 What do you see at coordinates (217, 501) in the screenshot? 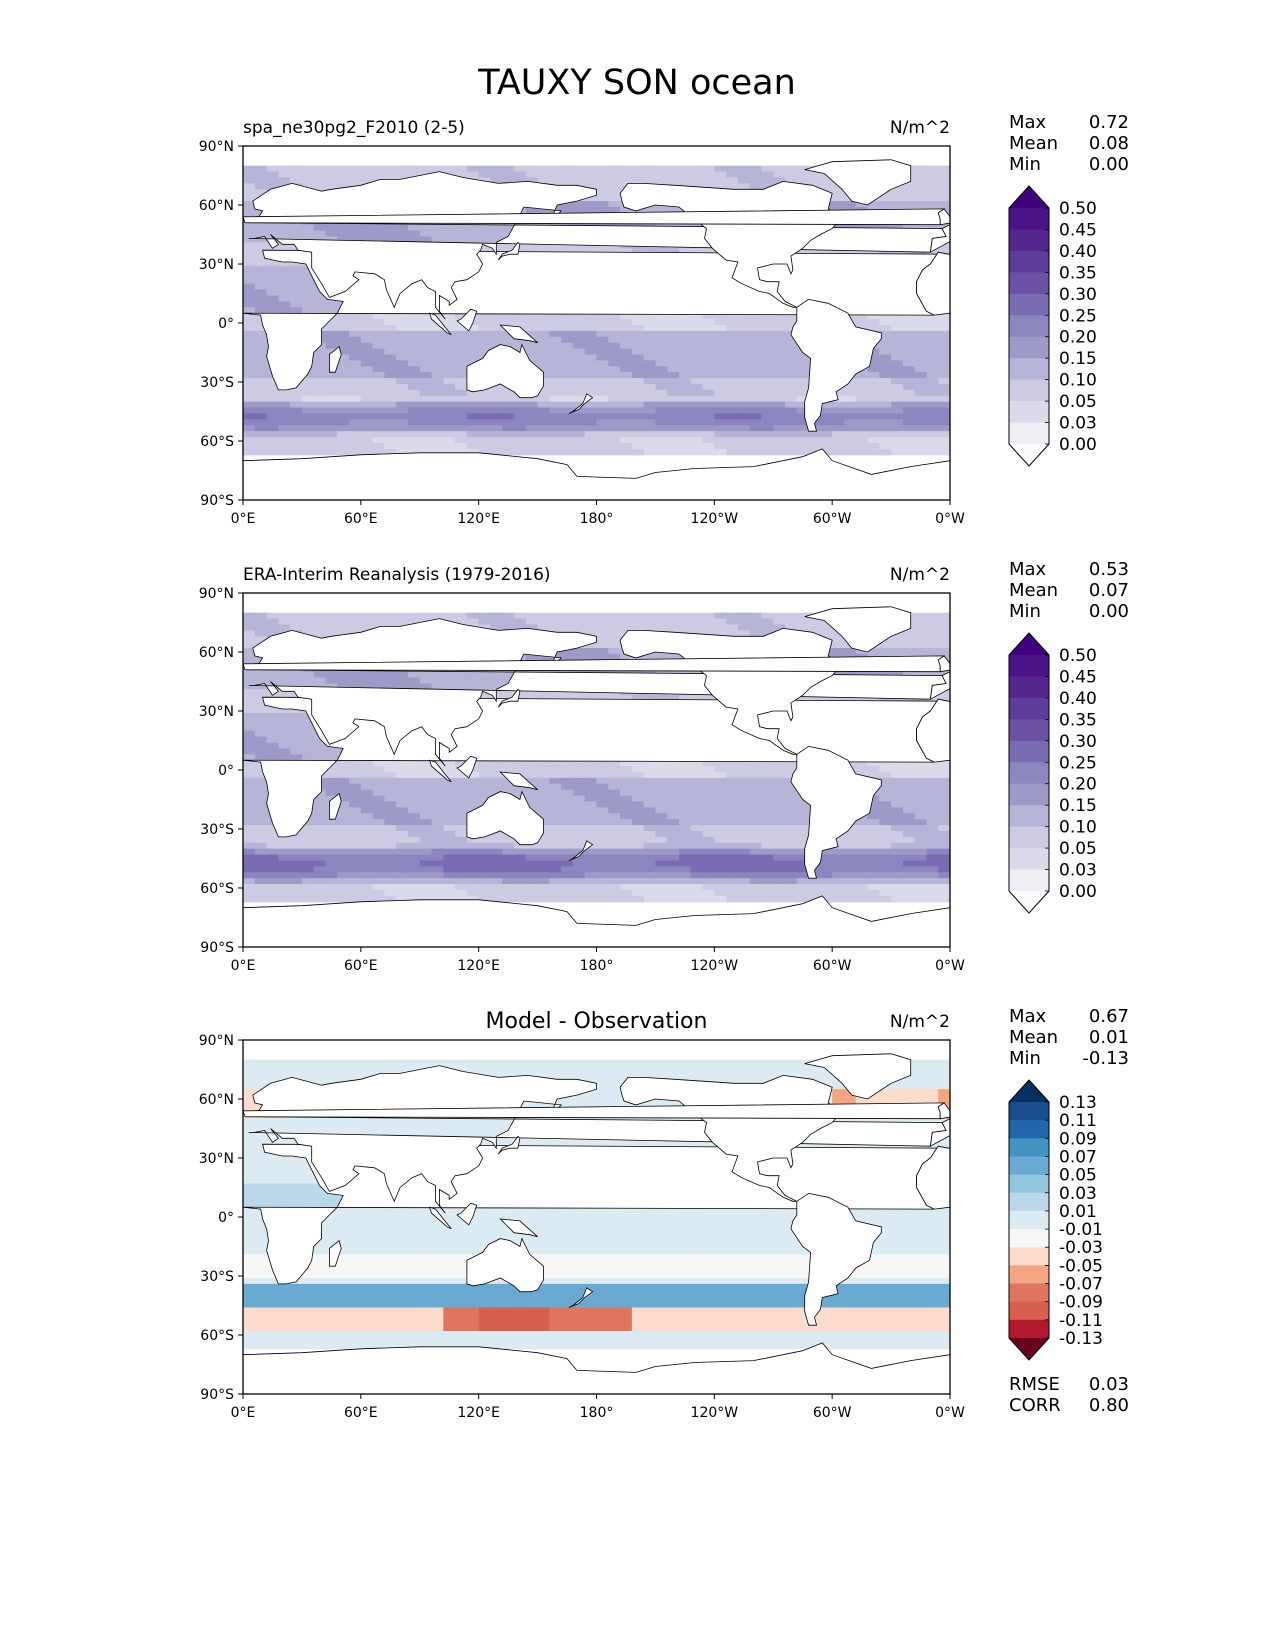
I see `lat-tick-label: 90°S` at bounding box center [217, 501].